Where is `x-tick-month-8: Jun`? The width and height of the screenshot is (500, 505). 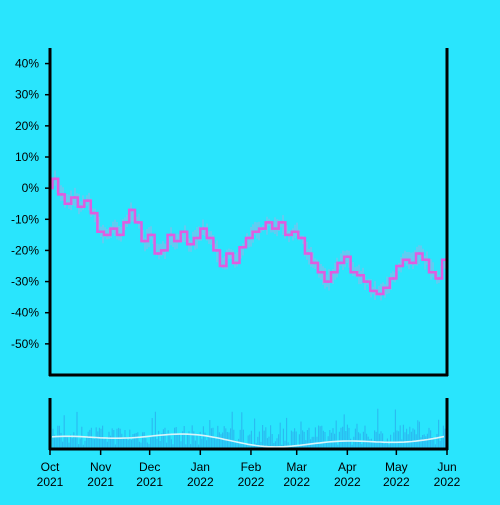
x-tick-month-8: Jun is located at coordinates (446, 467).